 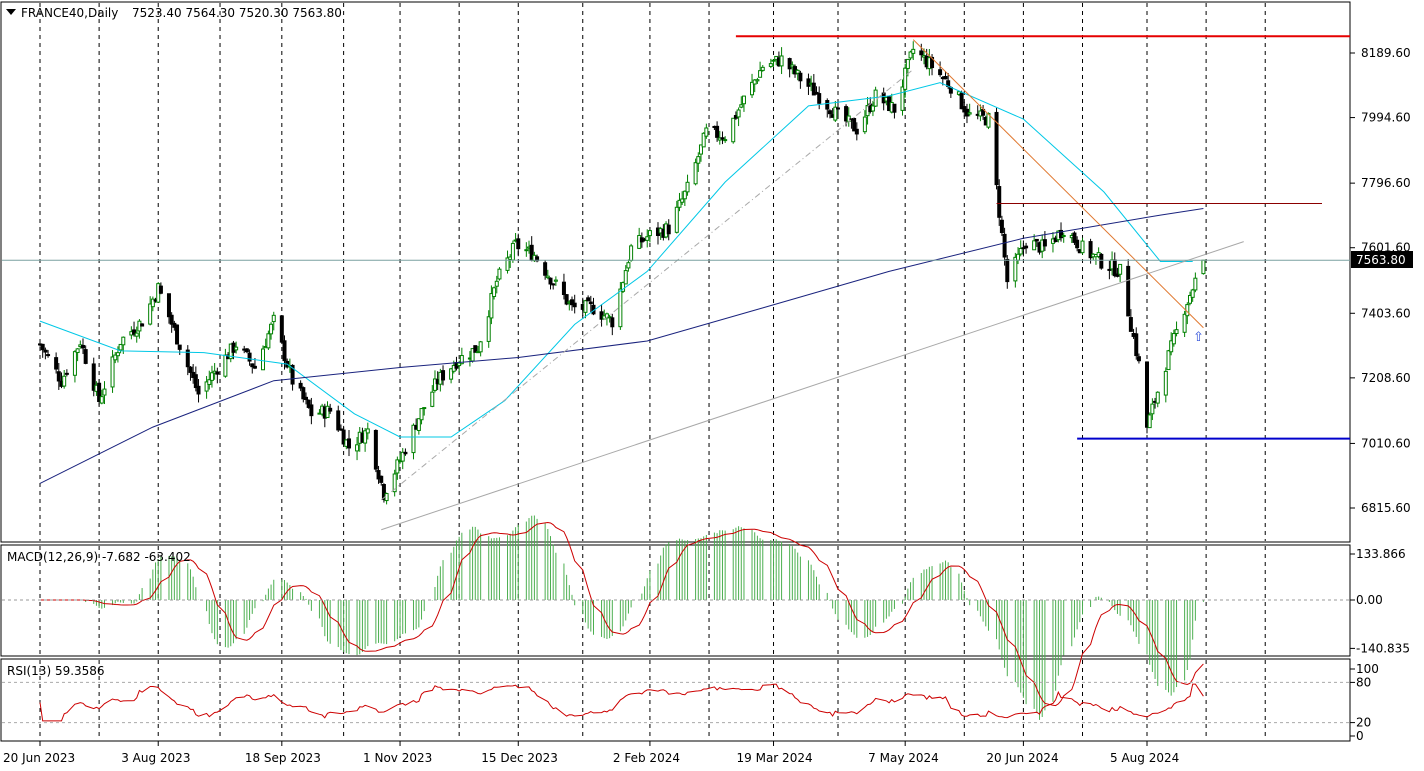 I want to click on x-tick-label: 7 May 2024, so click(x=903, y=758).